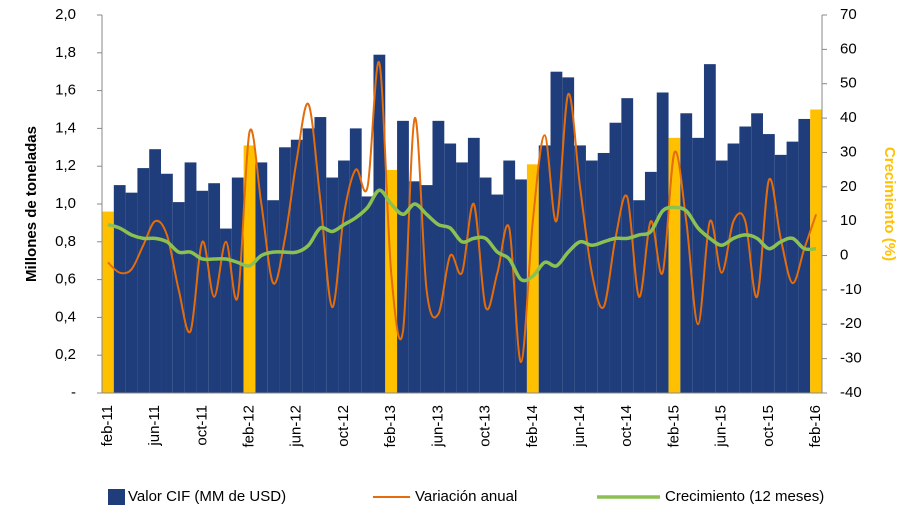 The height and width of the screenshot is (511, 906). Describe the element at coordinates (65, 52) in the screenshot. I see `y-tick-label: 1,8` at that location.